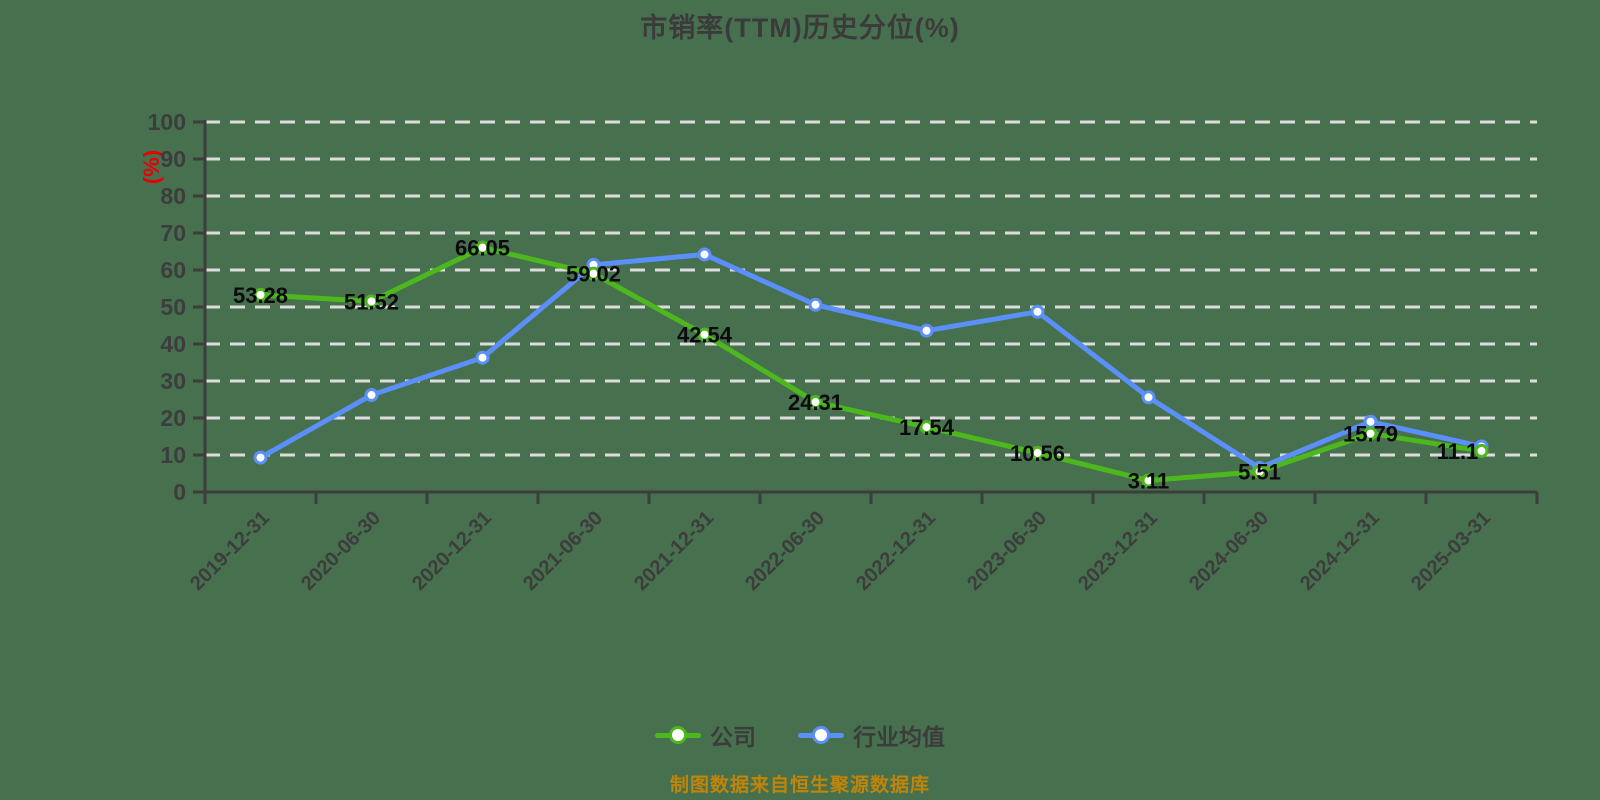  What do you see at coordinates (1458, 451) in the screenshot?
I see `data-label: 11.1` at bounding box center [1458, 451].